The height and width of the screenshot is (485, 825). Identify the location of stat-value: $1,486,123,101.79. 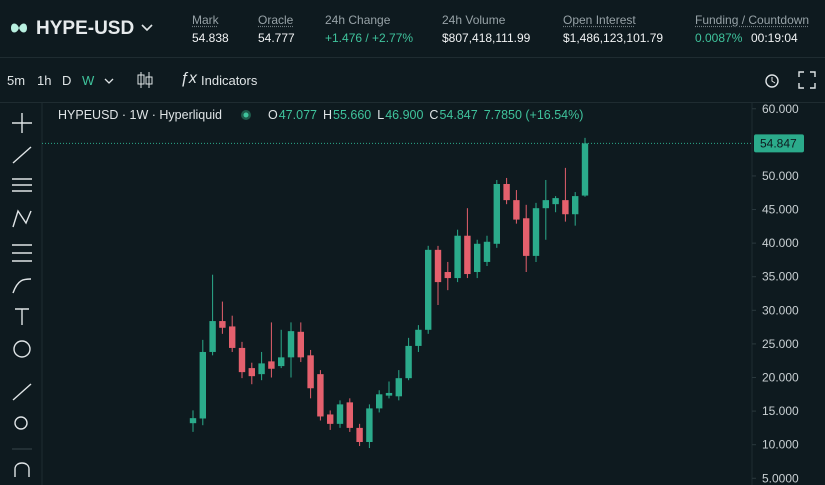
(613, 38).